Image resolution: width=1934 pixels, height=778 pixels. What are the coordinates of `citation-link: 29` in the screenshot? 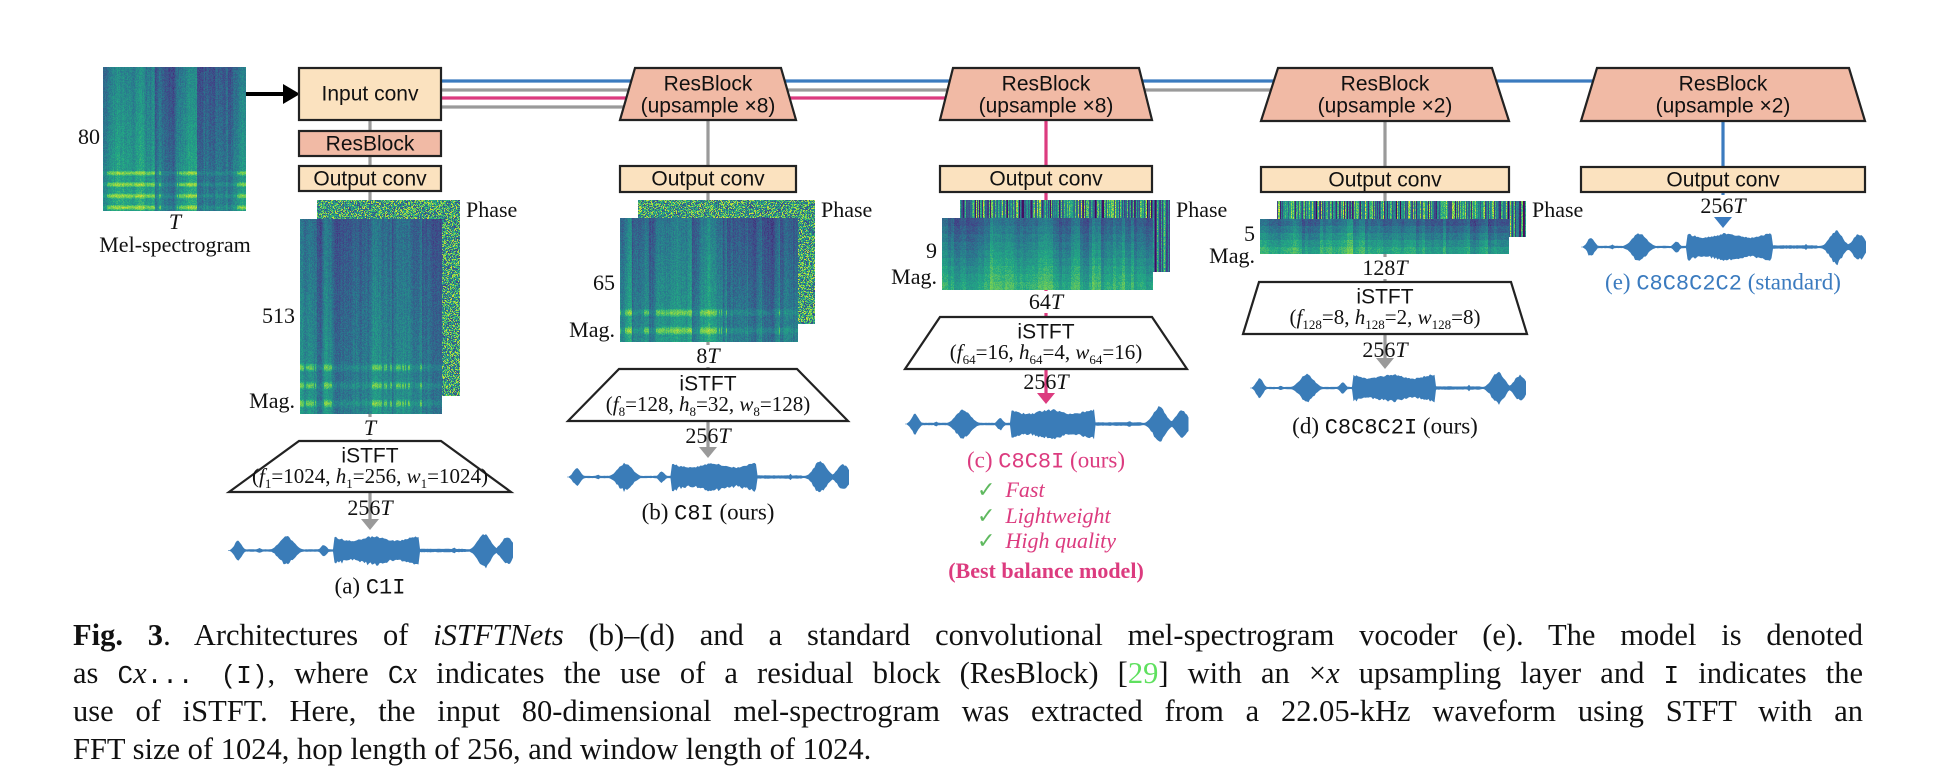 It's located at (1143, 673).